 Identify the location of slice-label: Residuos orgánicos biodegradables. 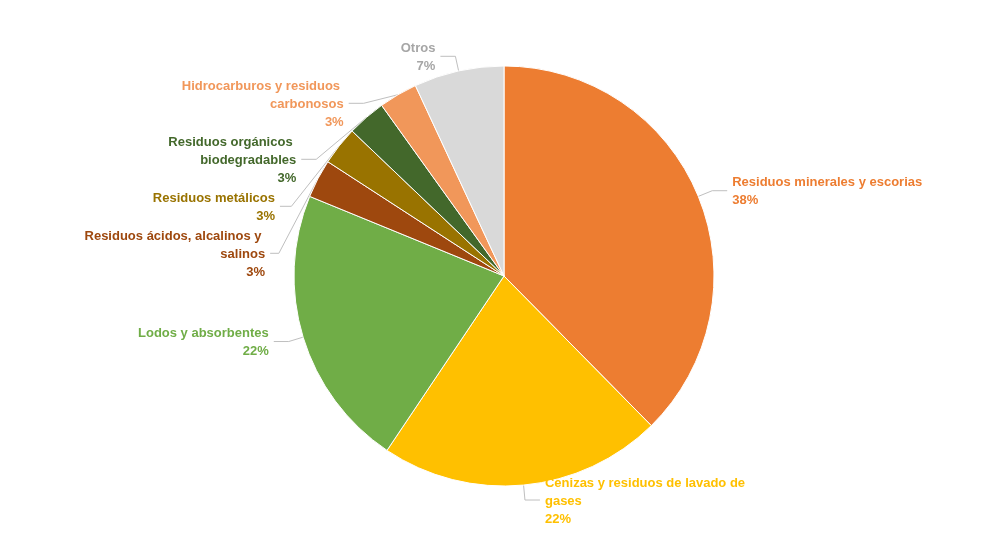
(232, 150).